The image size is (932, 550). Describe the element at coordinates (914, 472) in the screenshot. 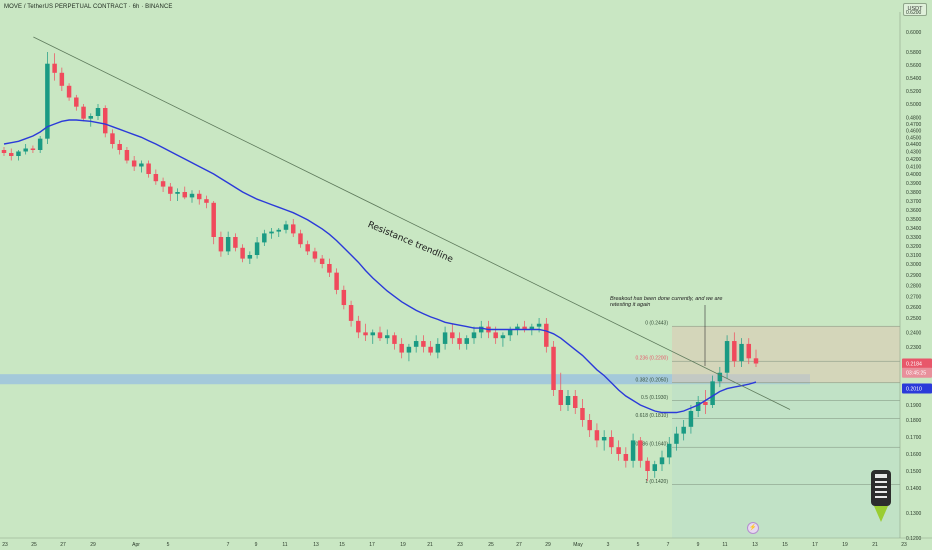

I see `y-tick-label: 0.1500` at that location.